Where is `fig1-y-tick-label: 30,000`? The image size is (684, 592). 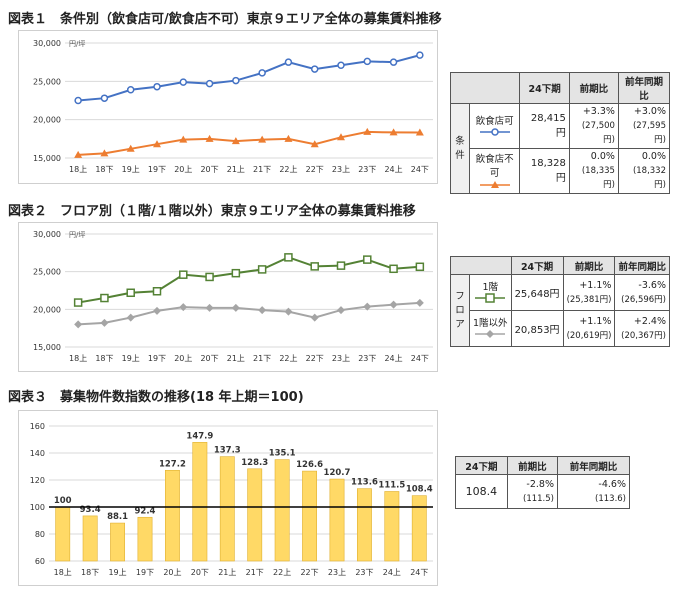
fig1-y-tick-label: 30,000 is located at coordinates (47, 43).